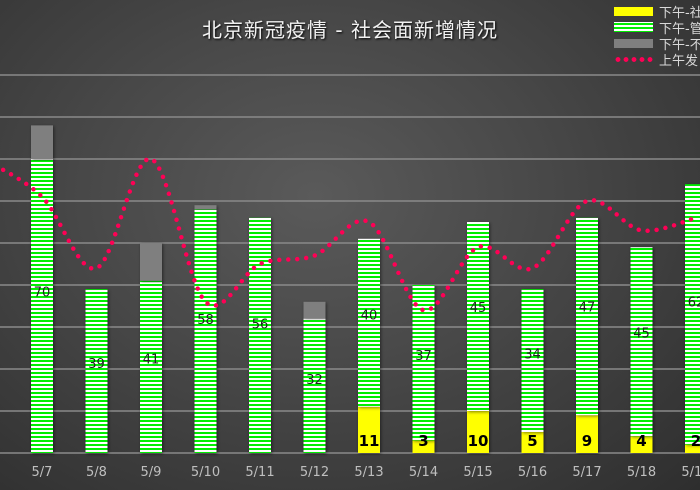 Image resolution: width=700 pixels, height=490 pixels. Describe the element at coordinates (350, 30) in the screenshot. I see `chart-title: 北京新冠疫情 - 社会面新增情况` at that location.